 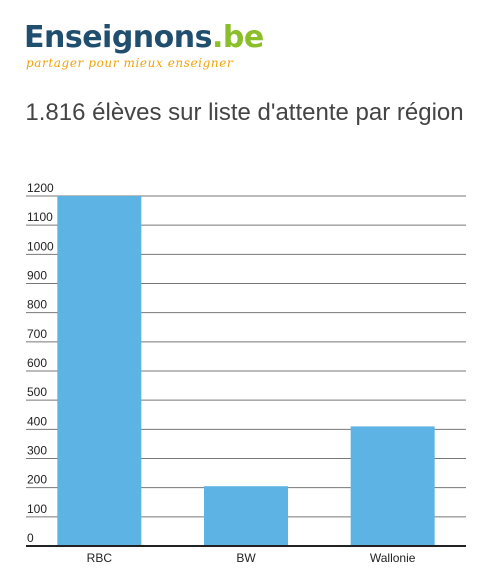 What do you see at coordinates (246, 516) in the screenshot?
I see `bar-bw` at bounding box center [246, 516].